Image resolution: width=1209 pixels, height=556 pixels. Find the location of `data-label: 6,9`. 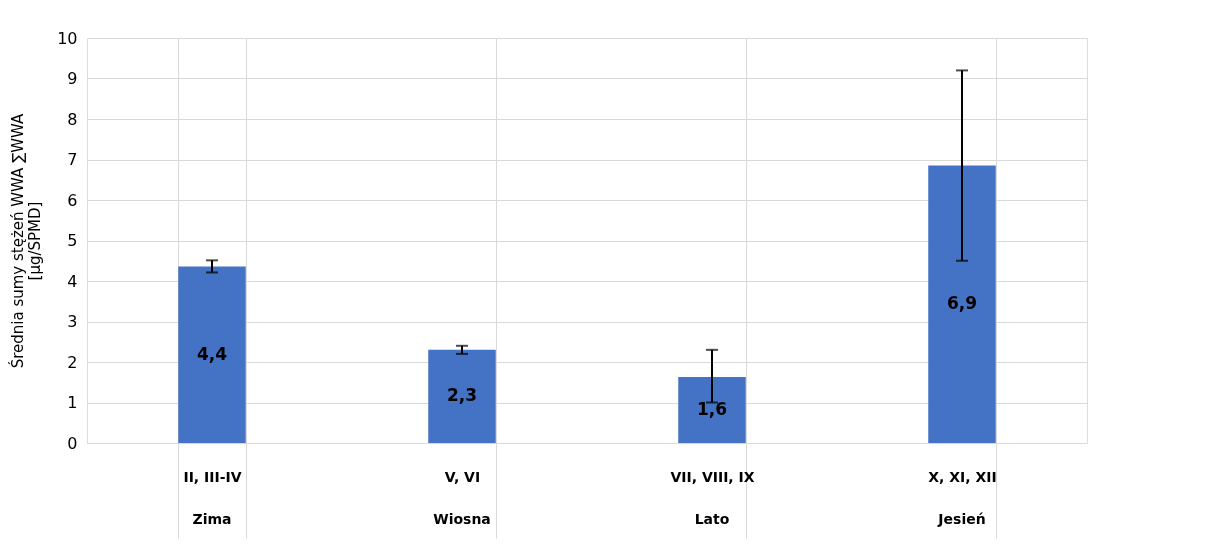

data-label: 6,9 is located at coordinates (962, 303).